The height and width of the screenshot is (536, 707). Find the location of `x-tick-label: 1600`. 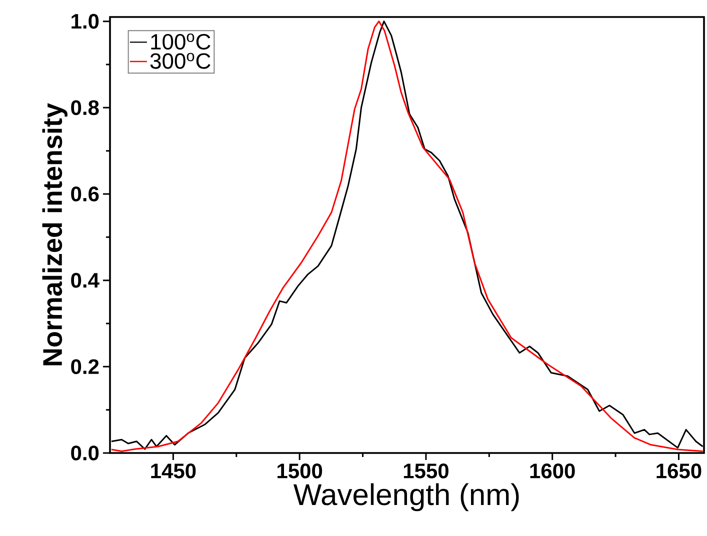

x-tick-label: 1600 is located at coordinates (552, 471).